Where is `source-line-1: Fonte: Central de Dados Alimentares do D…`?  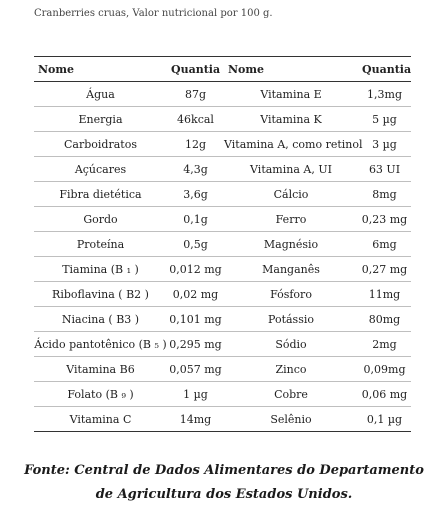 source-line-1: Fonte: Central de Dados Alimentares do D… is located at coordinates (224, 470).